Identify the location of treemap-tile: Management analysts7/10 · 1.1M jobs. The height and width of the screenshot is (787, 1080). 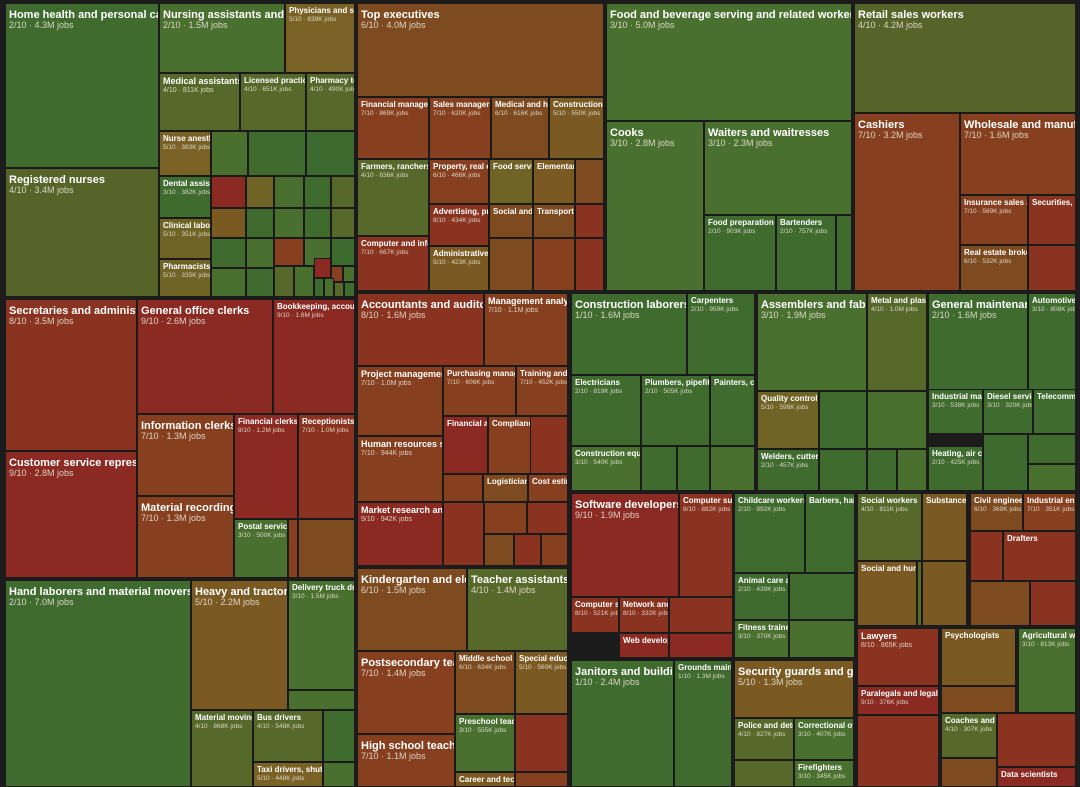
(526, 329).